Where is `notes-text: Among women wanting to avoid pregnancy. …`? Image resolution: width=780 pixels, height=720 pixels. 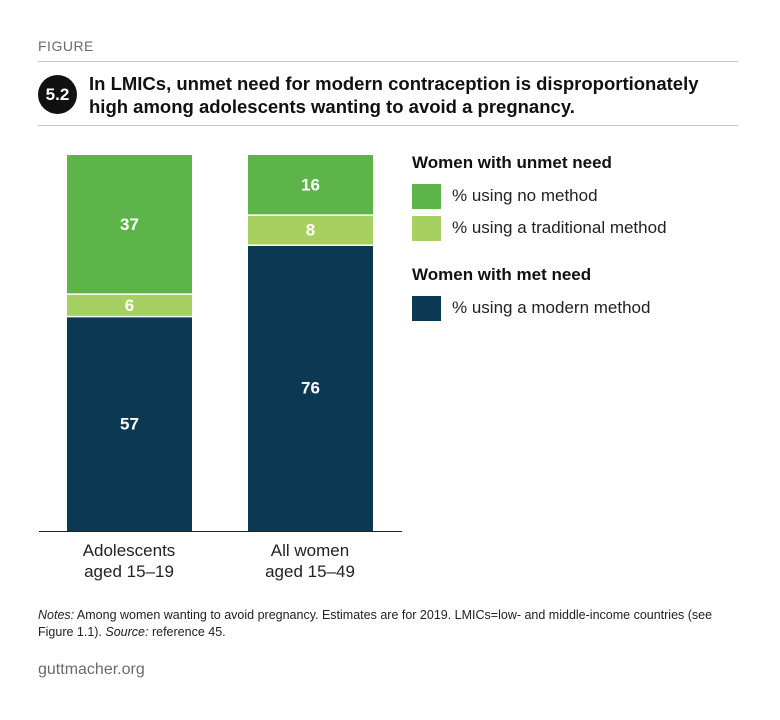
notes-text: Among women wanting to avoid pregnancy. … is located at coordinates (375, 623).